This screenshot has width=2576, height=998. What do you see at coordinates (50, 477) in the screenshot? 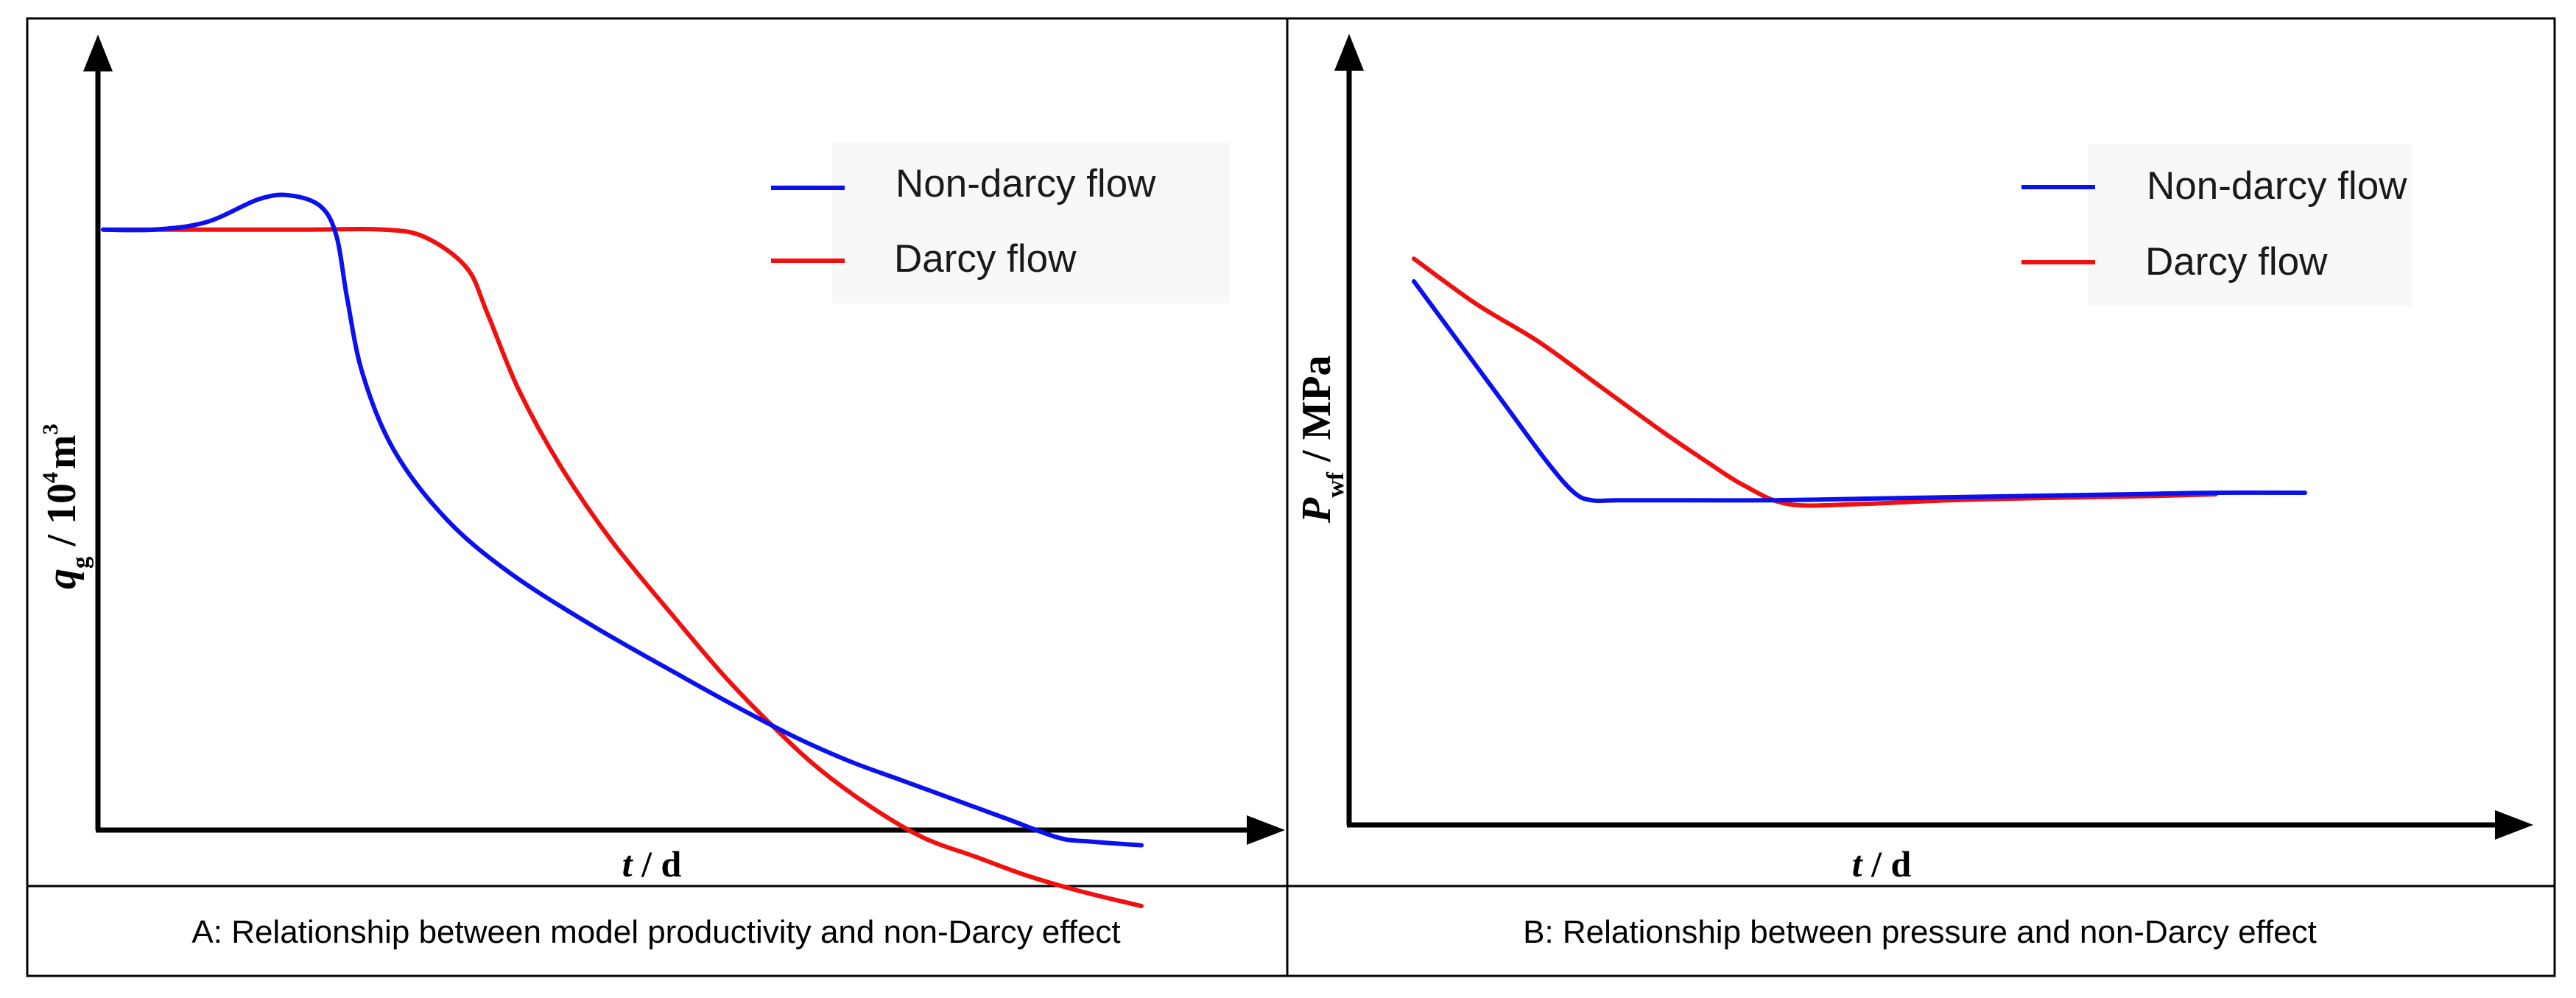
I see `panel-a-ylabel-unit-sup: 4` at bounding box center [50, 477].